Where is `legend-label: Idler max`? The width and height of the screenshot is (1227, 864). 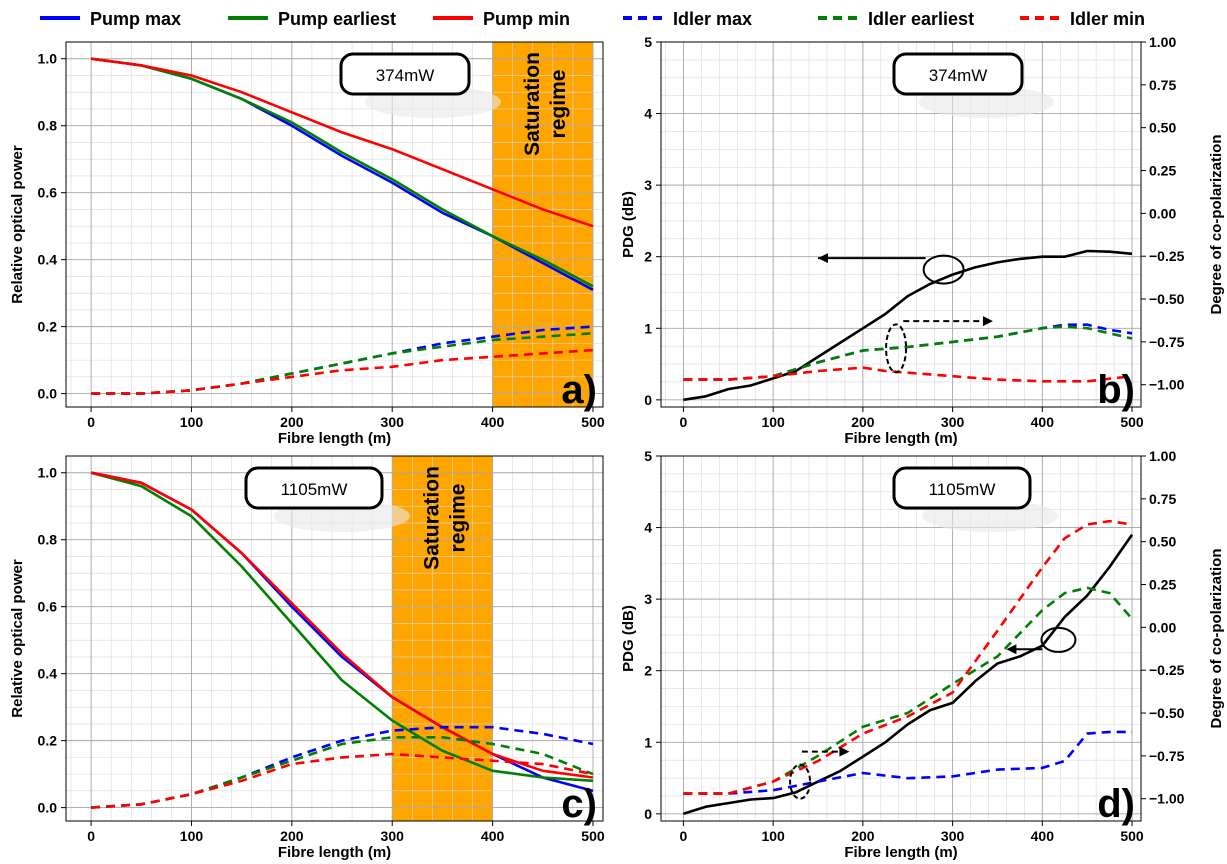
legend-label: Idler max is located at coordinates (712, 19).